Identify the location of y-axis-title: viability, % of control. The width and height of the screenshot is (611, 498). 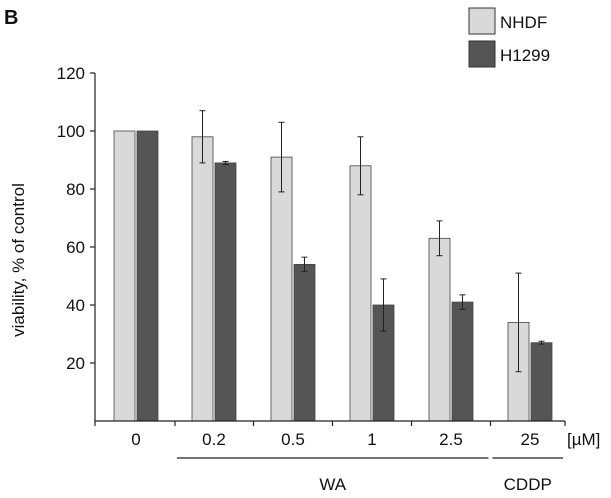
(18, 260).